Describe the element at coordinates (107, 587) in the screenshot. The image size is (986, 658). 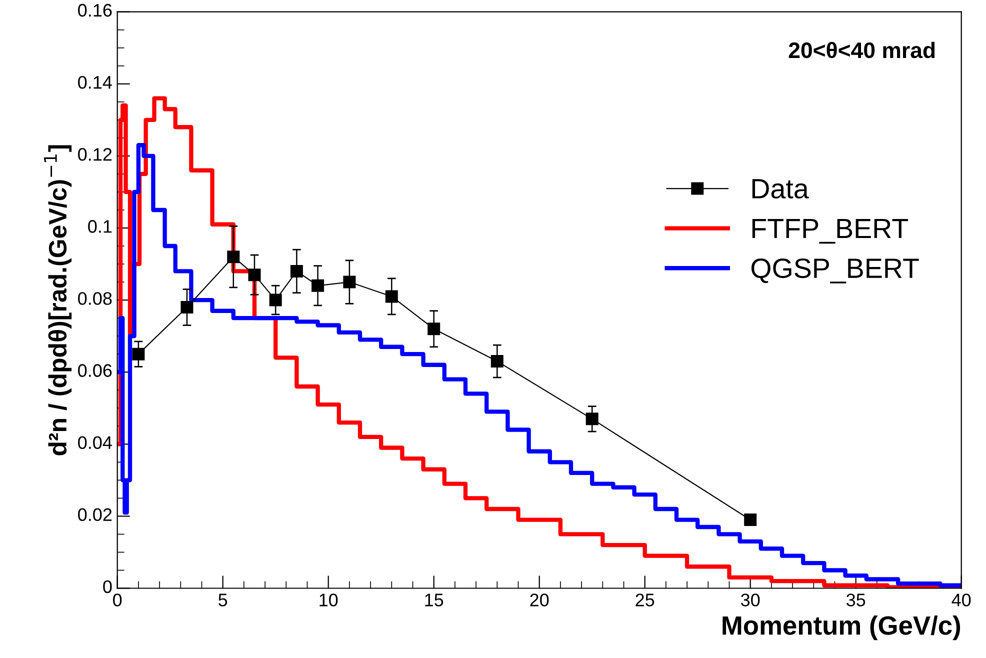
I see `y-tick-label: 0` at that location.